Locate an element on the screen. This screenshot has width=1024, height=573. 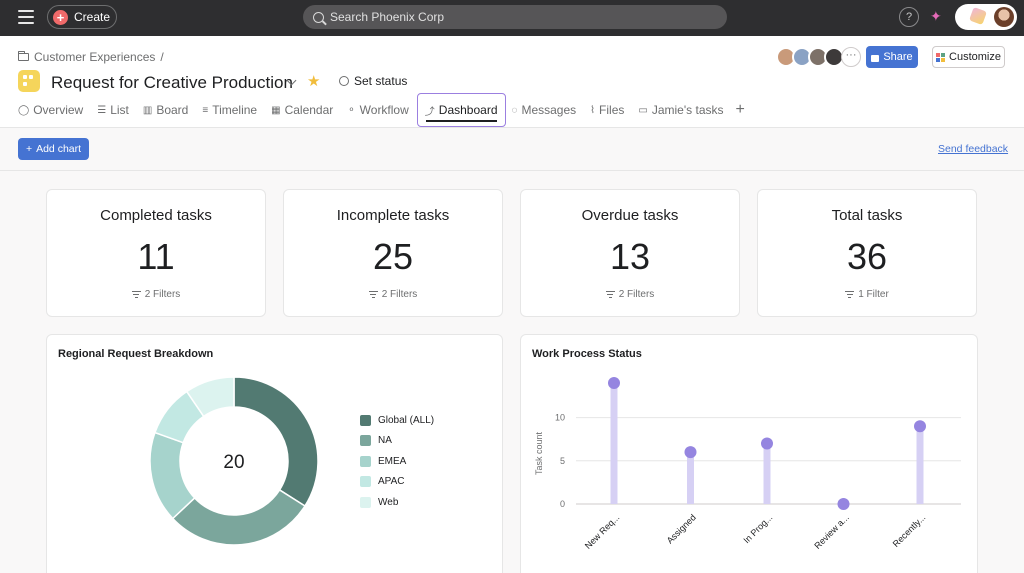
stat-card-total: Total tasks 36 1 Filter is located at coordinates (867, 253).